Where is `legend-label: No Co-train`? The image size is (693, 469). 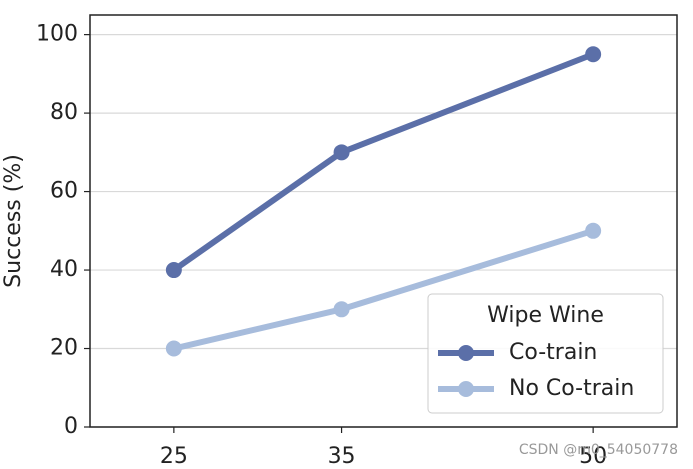
legend-label: No Co-train is located at coordinates (571, 388).